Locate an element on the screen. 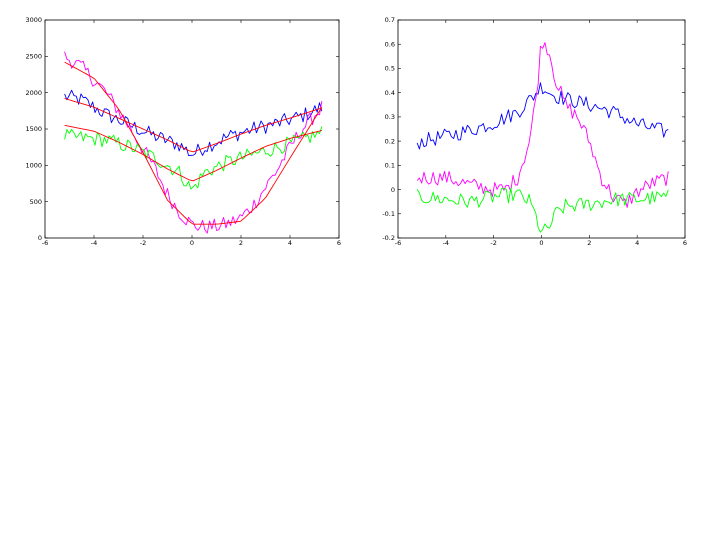 The height and width of the screenshot is (540, 720). y-tick-label: -0.1 is located at coordinates (388, 214).